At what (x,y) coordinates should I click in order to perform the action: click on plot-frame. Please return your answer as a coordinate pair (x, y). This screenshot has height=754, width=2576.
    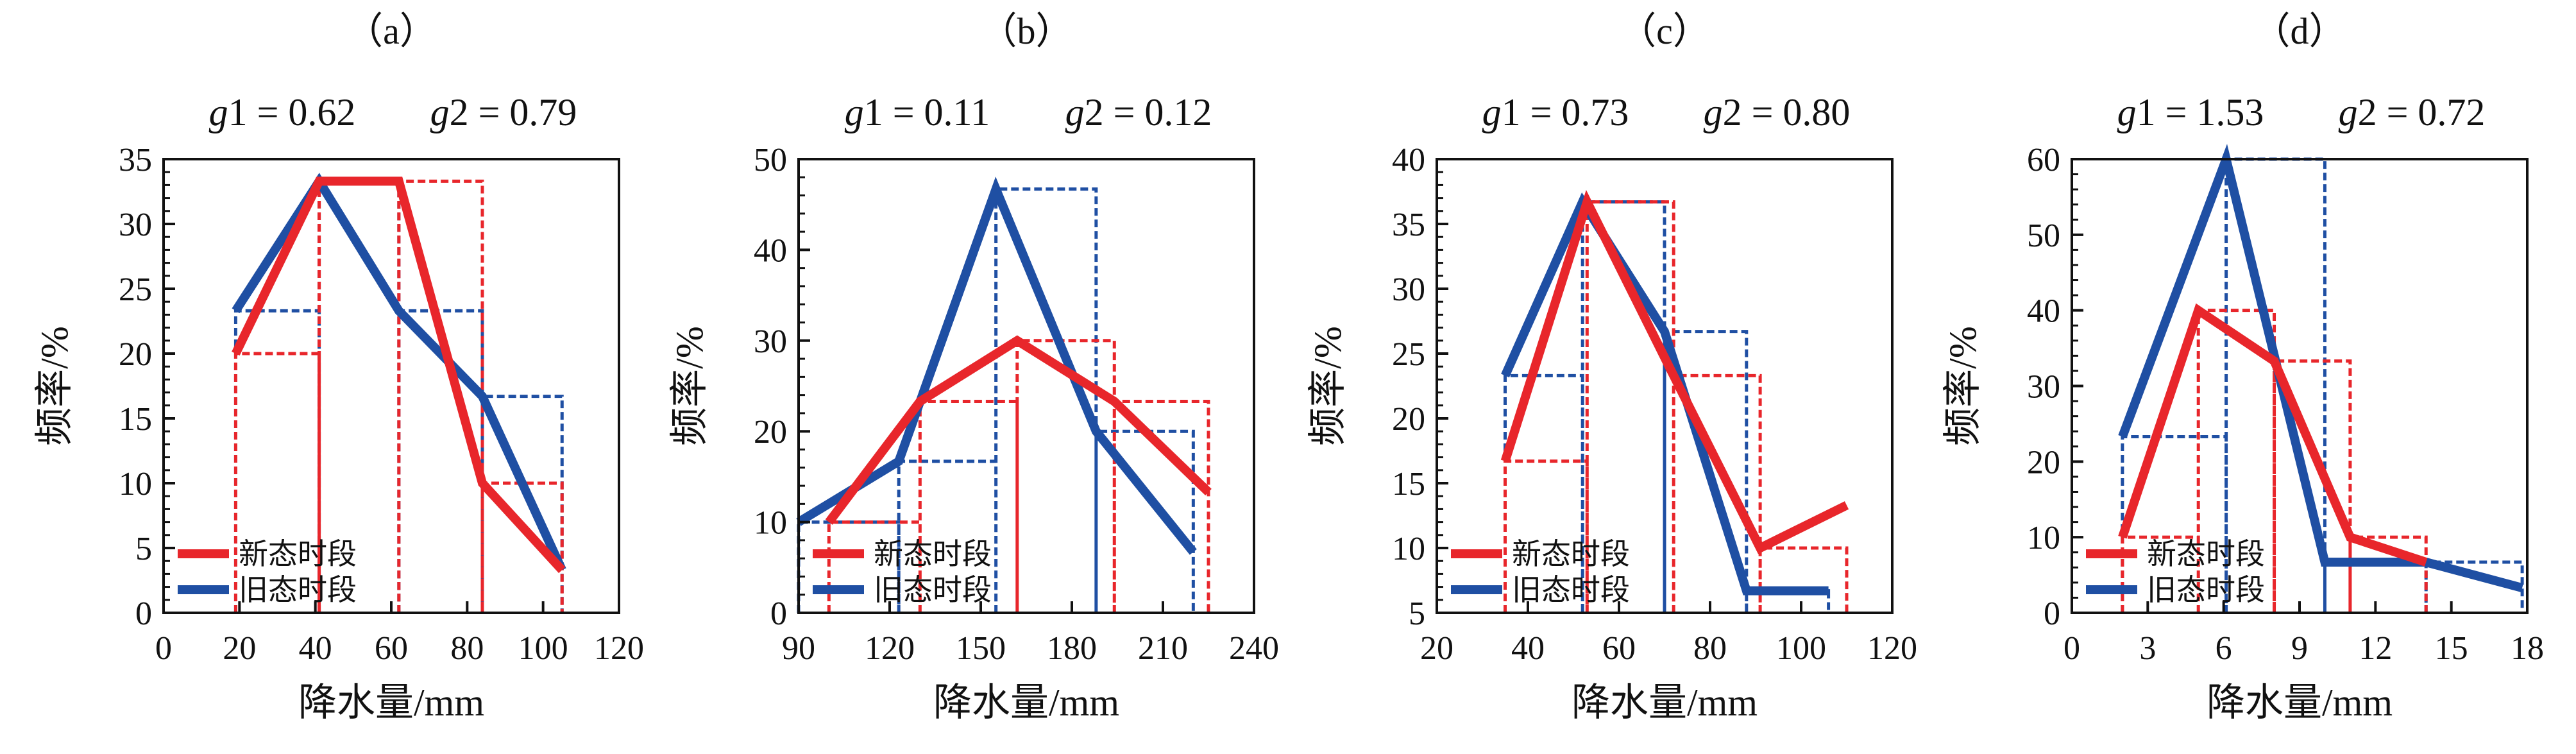
    Looking at the image, I should click on (1665, 386).